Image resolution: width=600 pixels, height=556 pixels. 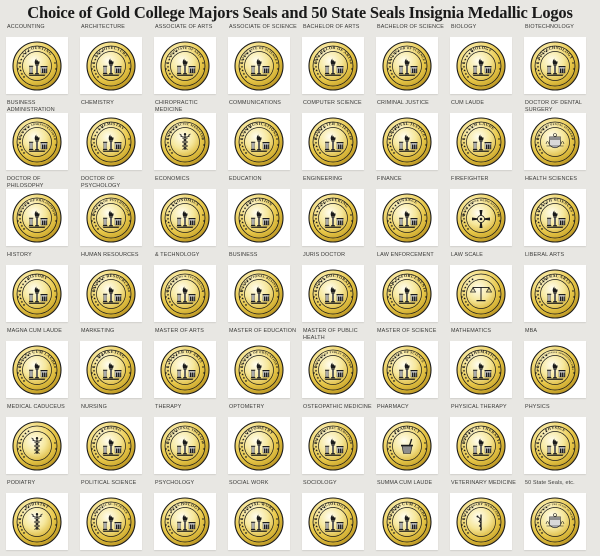 I want to click on seal-tile: DOCTOR OF DENTAL SURGERY, so click(x=555, y=142).